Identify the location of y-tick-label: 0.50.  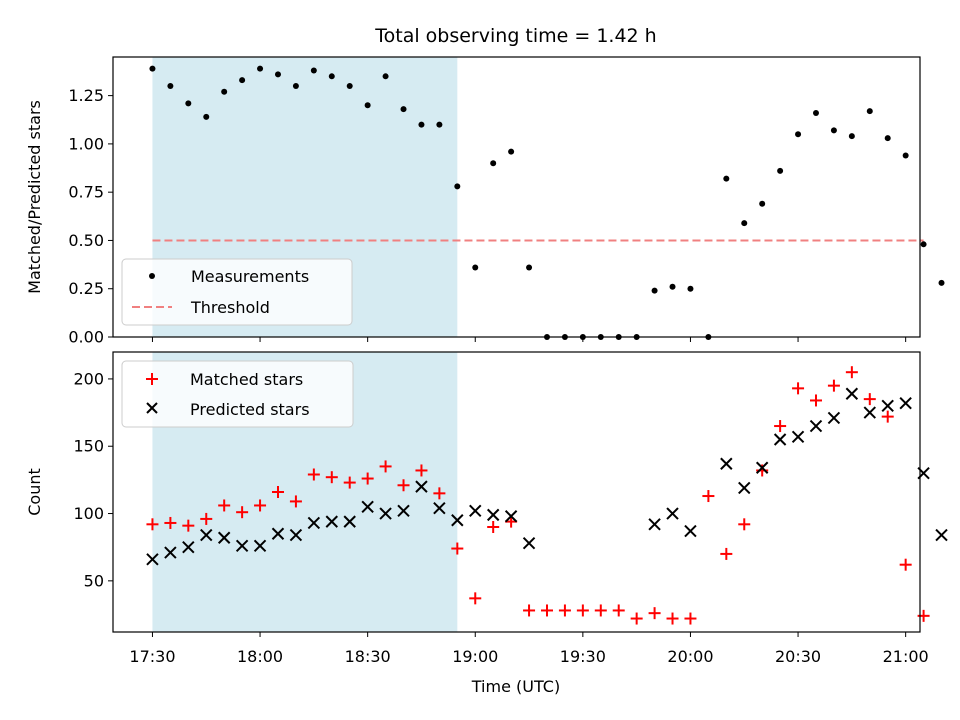
(86, 240).